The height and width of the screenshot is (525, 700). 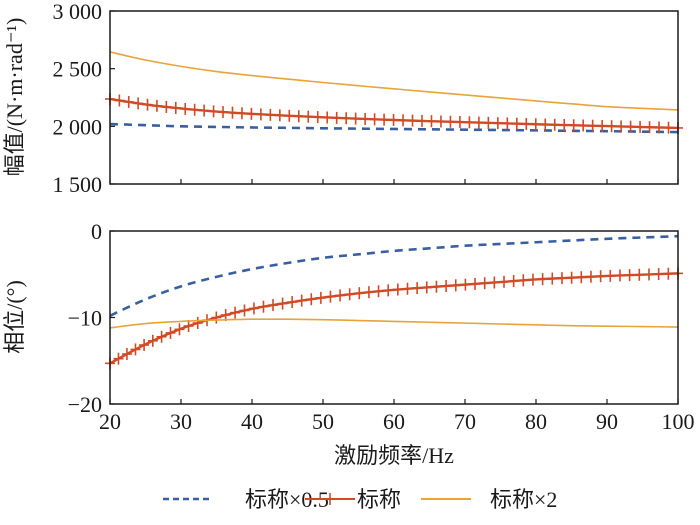 What do you see at coordinates (465, 421) in the screenshot?
I see `x-tick-label: 70` at bounding box center [465, 421].